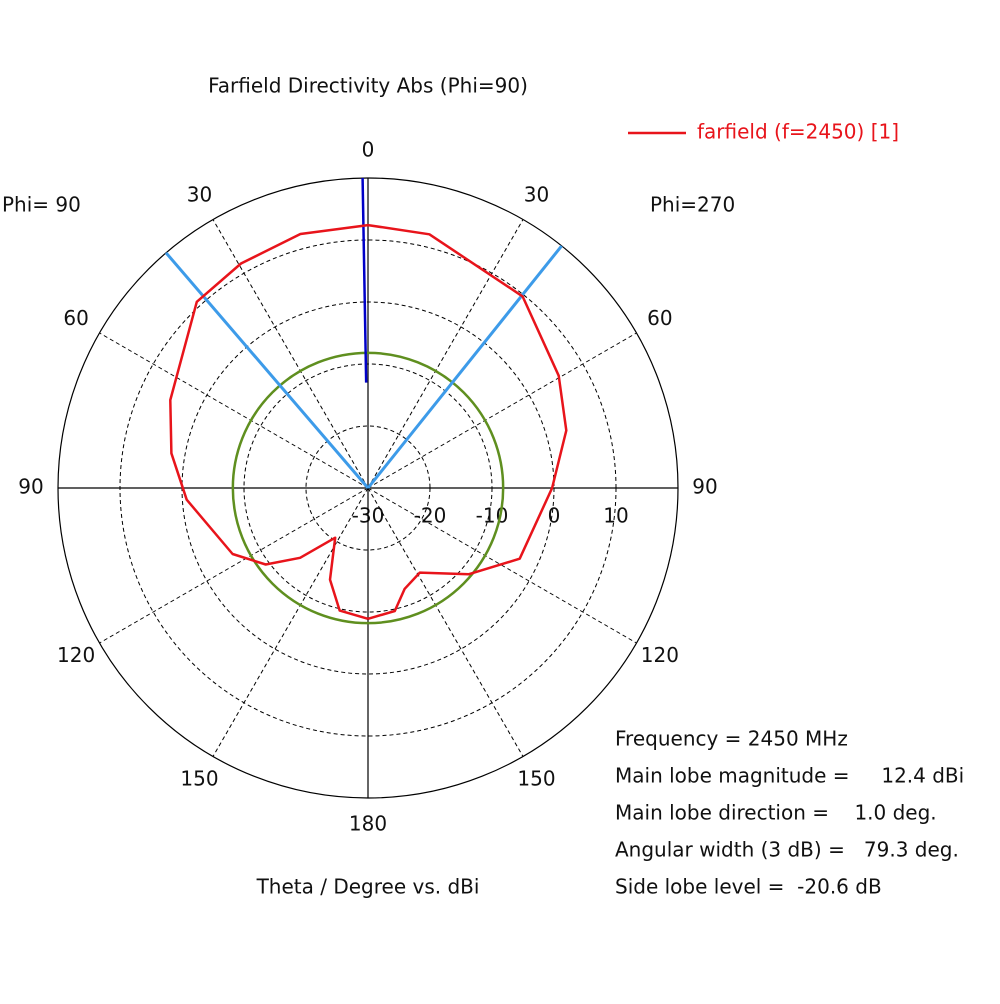 Image resolution: width=1000 pixels, height=1004 pixels. Describe the element at coordinates (554, 516) in the screenshot. I see `r-tick-label: 0` at that location.